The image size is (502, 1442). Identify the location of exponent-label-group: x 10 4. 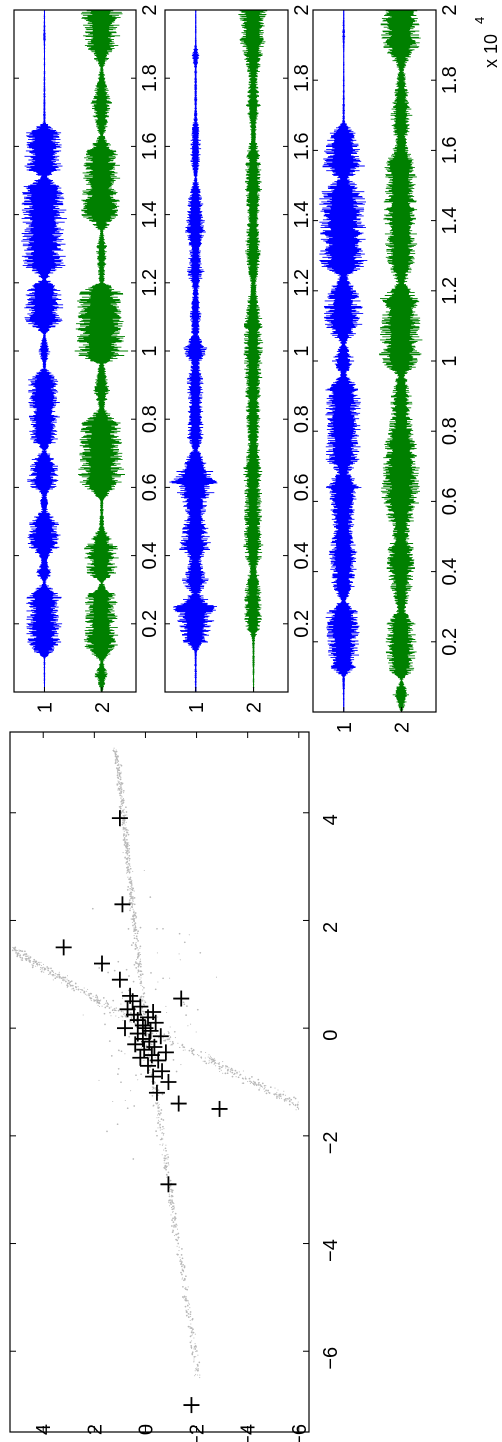
(486, 42).